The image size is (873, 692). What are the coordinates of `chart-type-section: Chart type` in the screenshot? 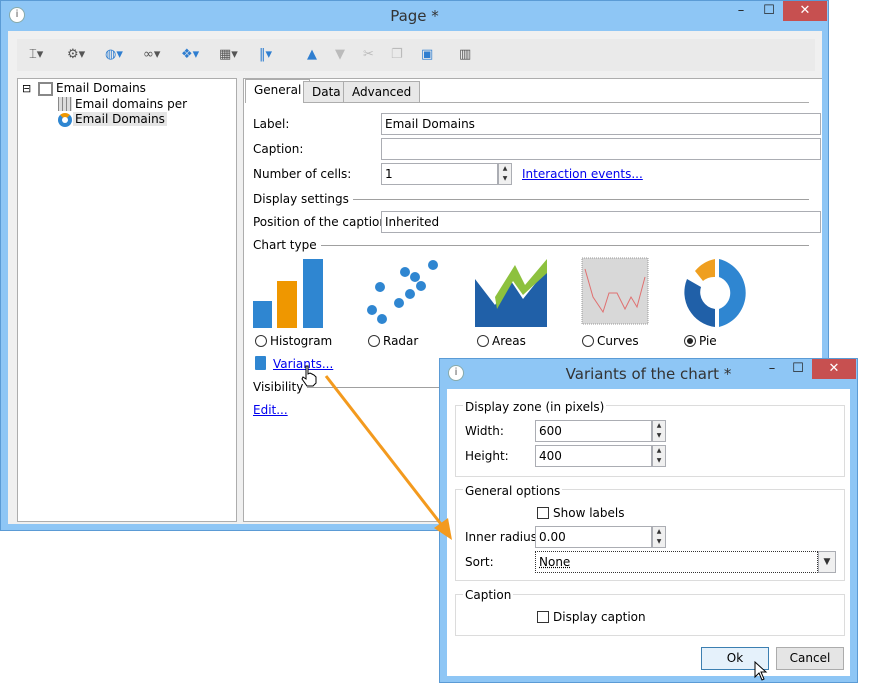 It's located at (531, 245).